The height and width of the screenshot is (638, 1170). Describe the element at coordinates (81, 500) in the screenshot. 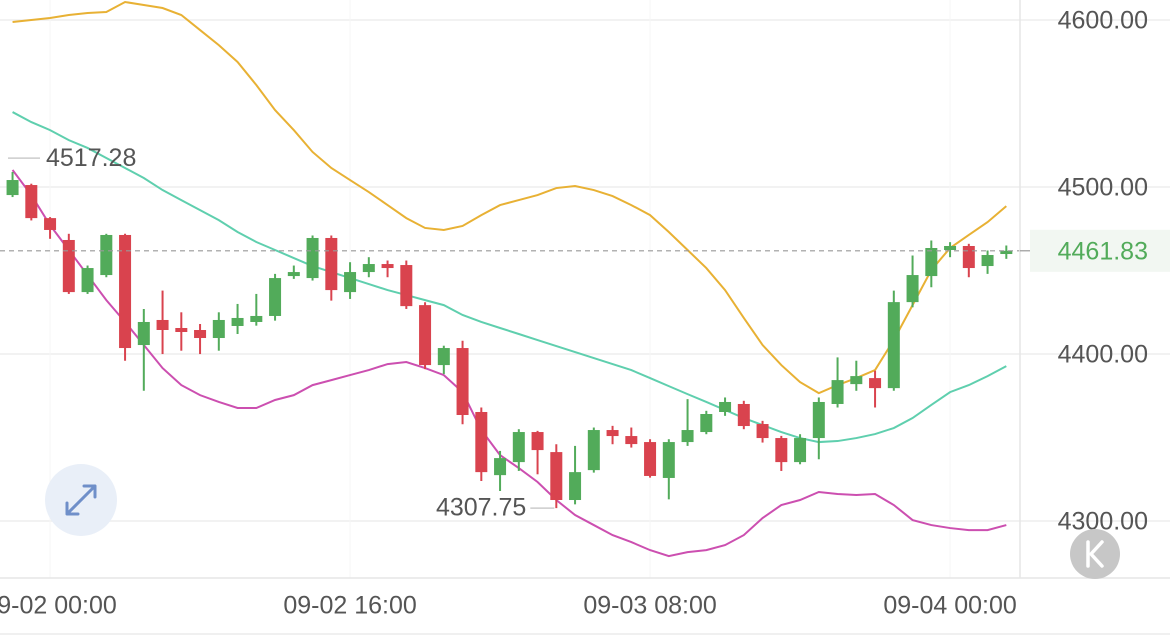

I see `expand-button` at that location.